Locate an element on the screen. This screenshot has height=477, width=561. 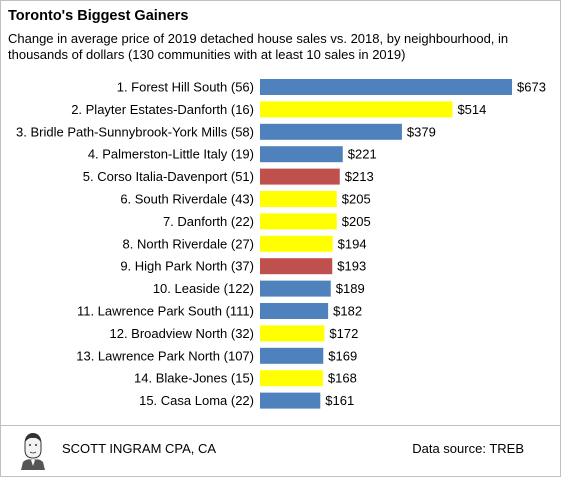
value-label: $169 is located at coordinates (342, 355).